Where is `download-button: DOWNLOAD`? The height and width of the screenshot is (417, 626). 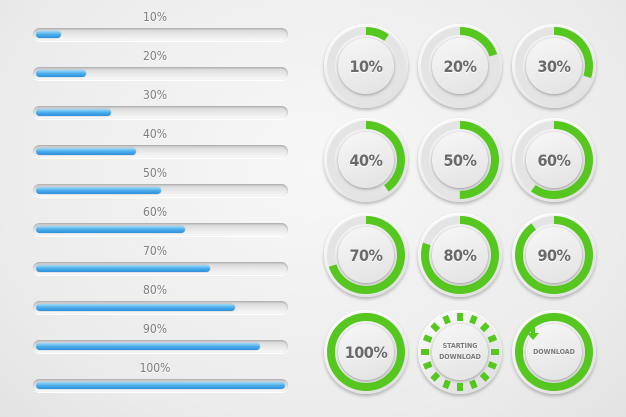 download-button: DOWNLOAD is located at coordinates (554, 352).